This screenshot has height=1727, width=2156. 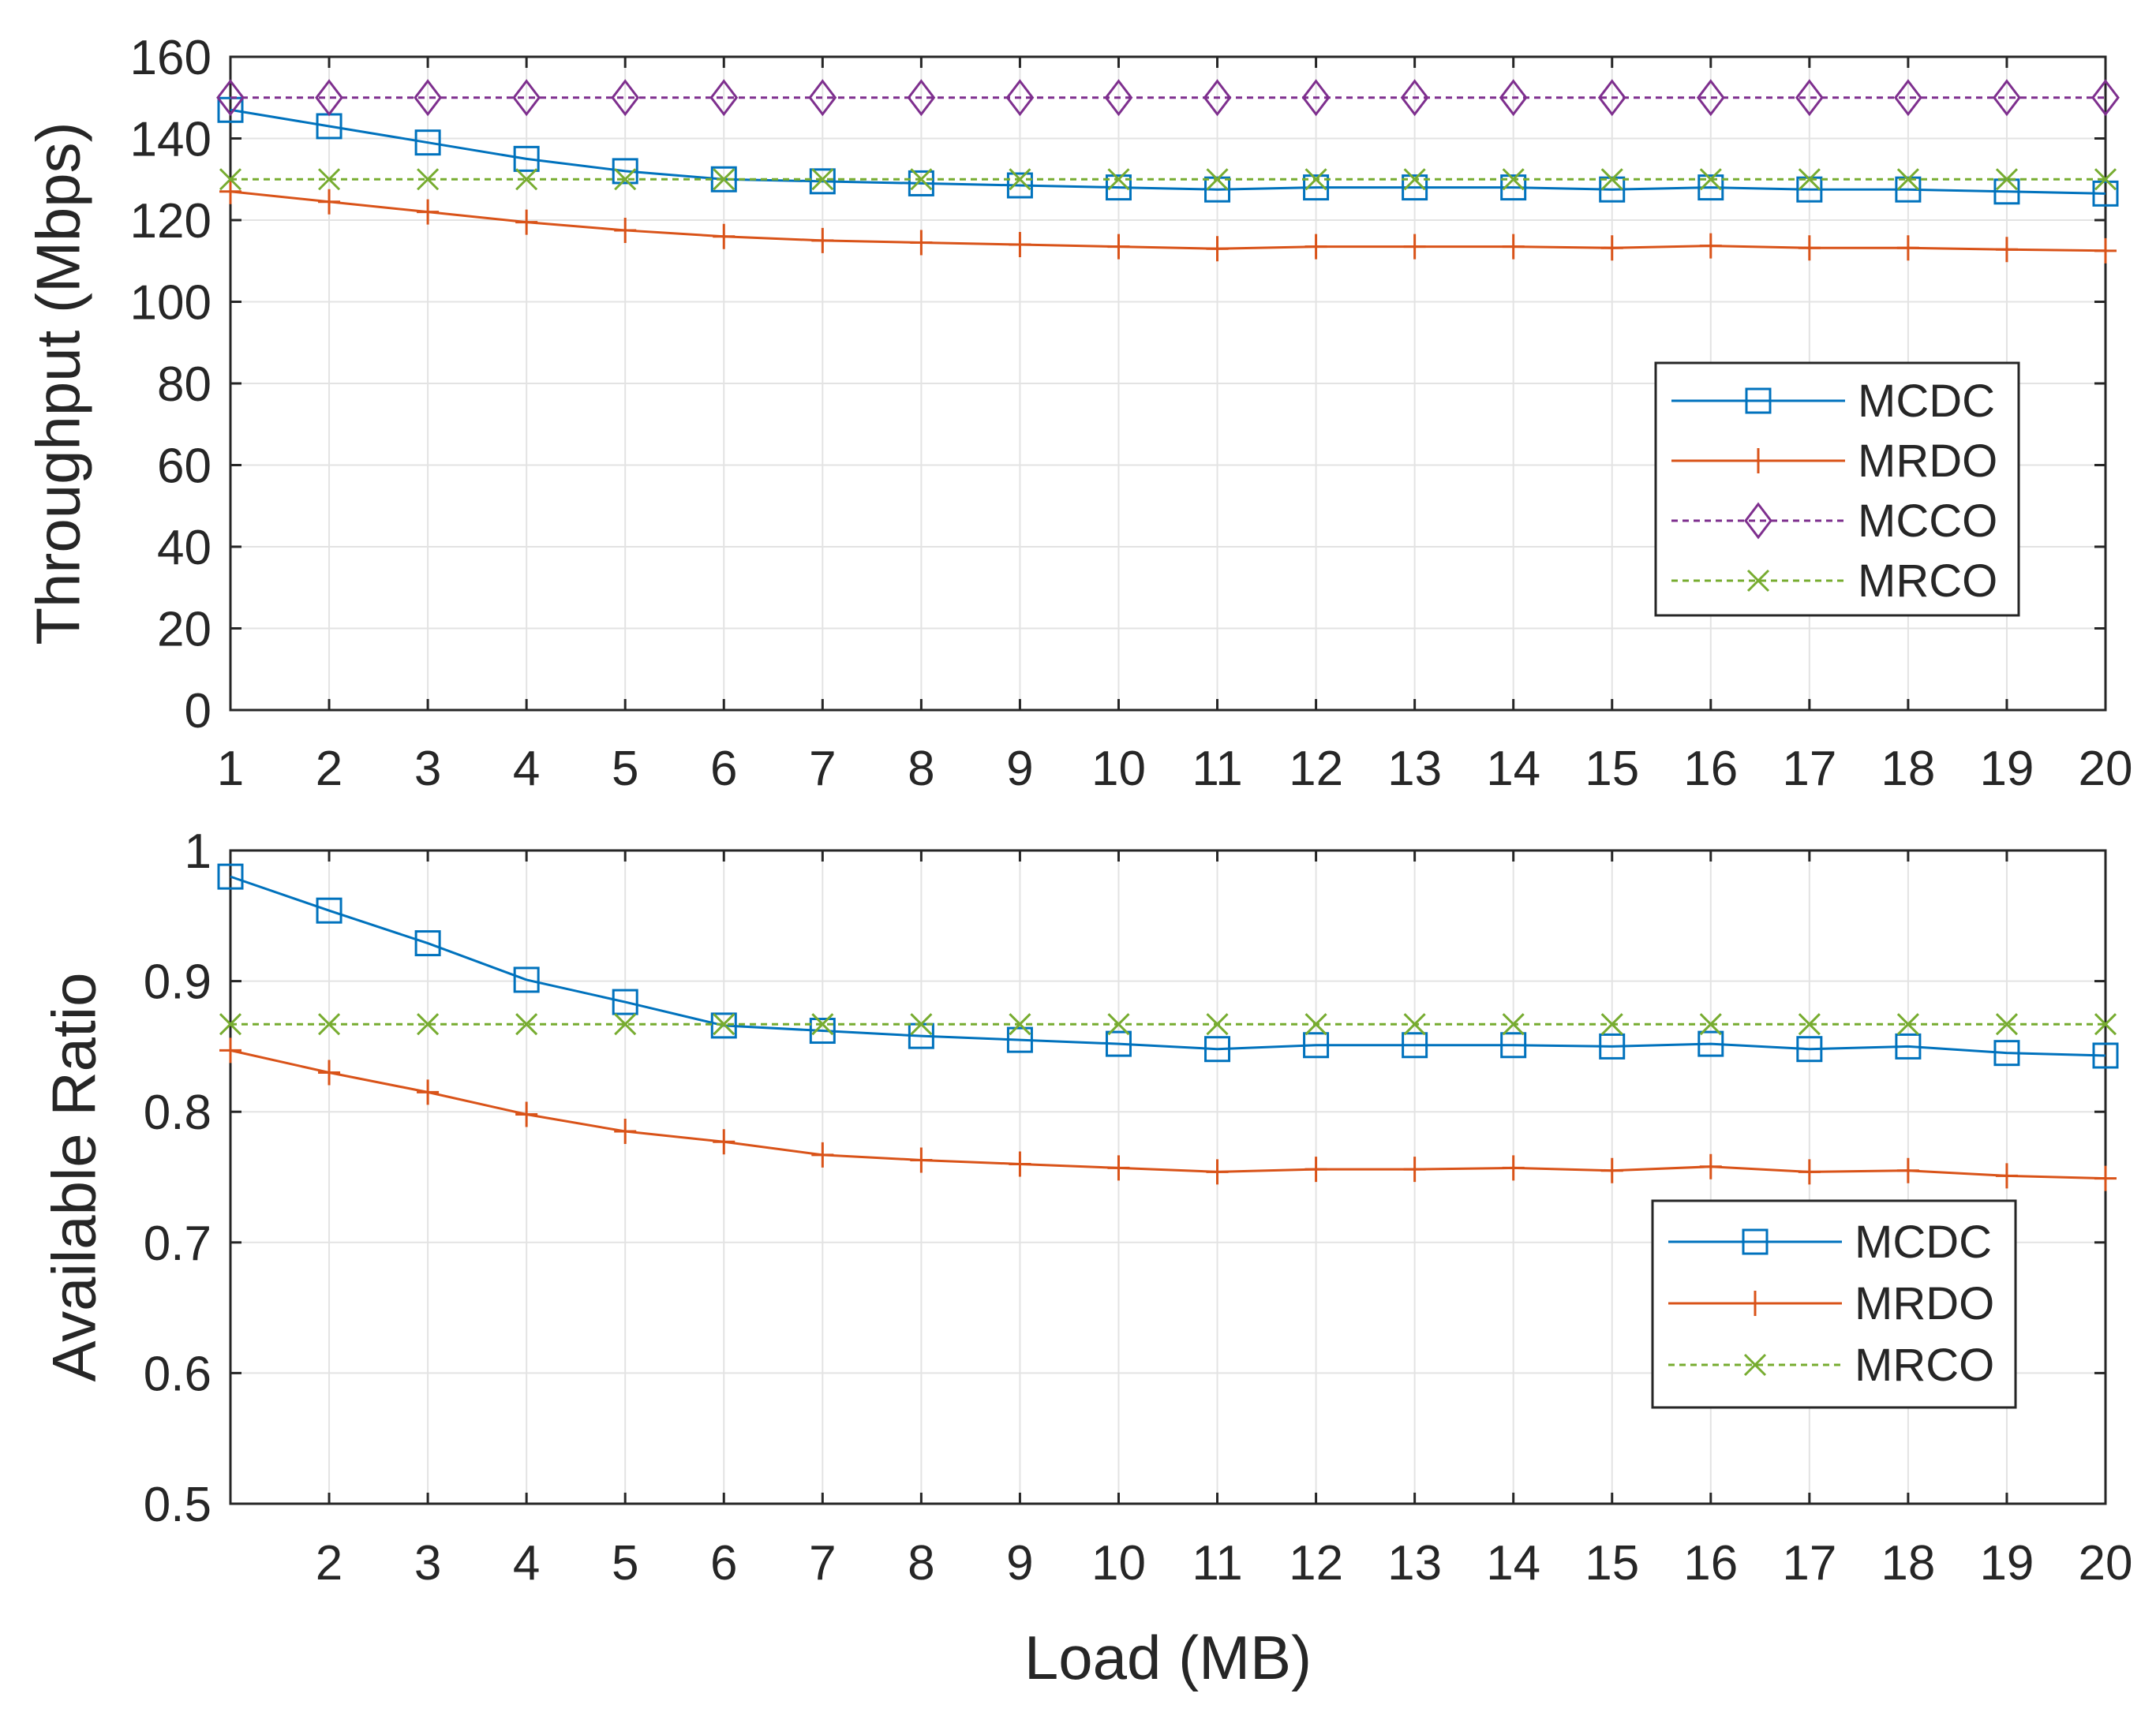 I want to click on x-tick-label: 12, so click(x=1316, y=1563).